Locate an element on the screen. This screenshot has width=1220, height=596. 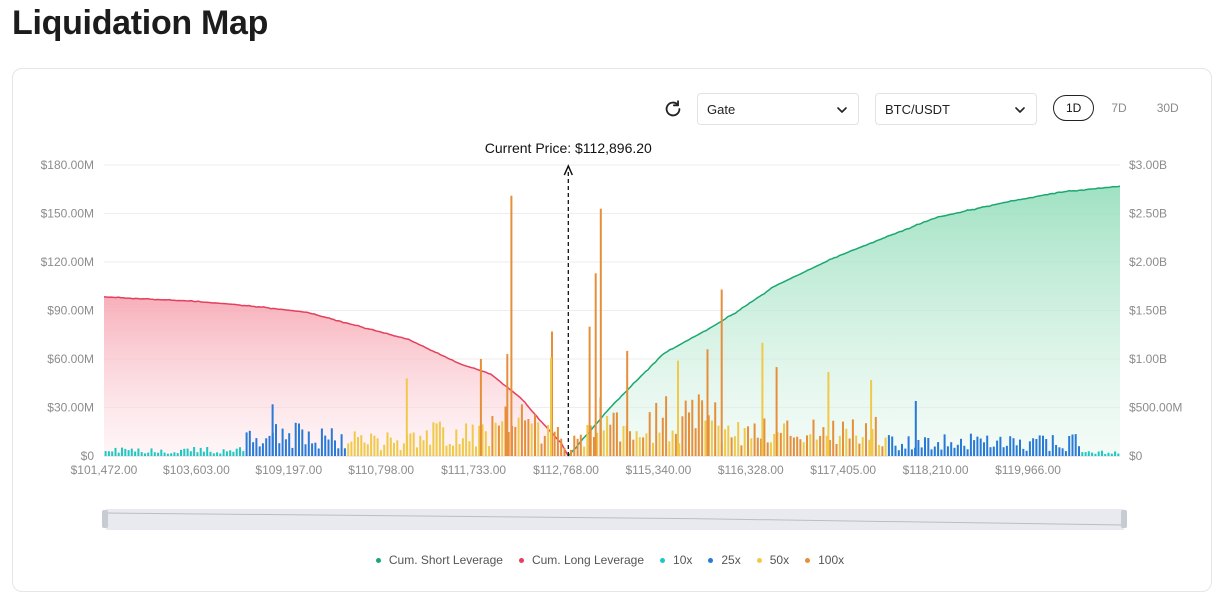
y-left-tick-label: $120.00M is located at coordinates (67, 262).